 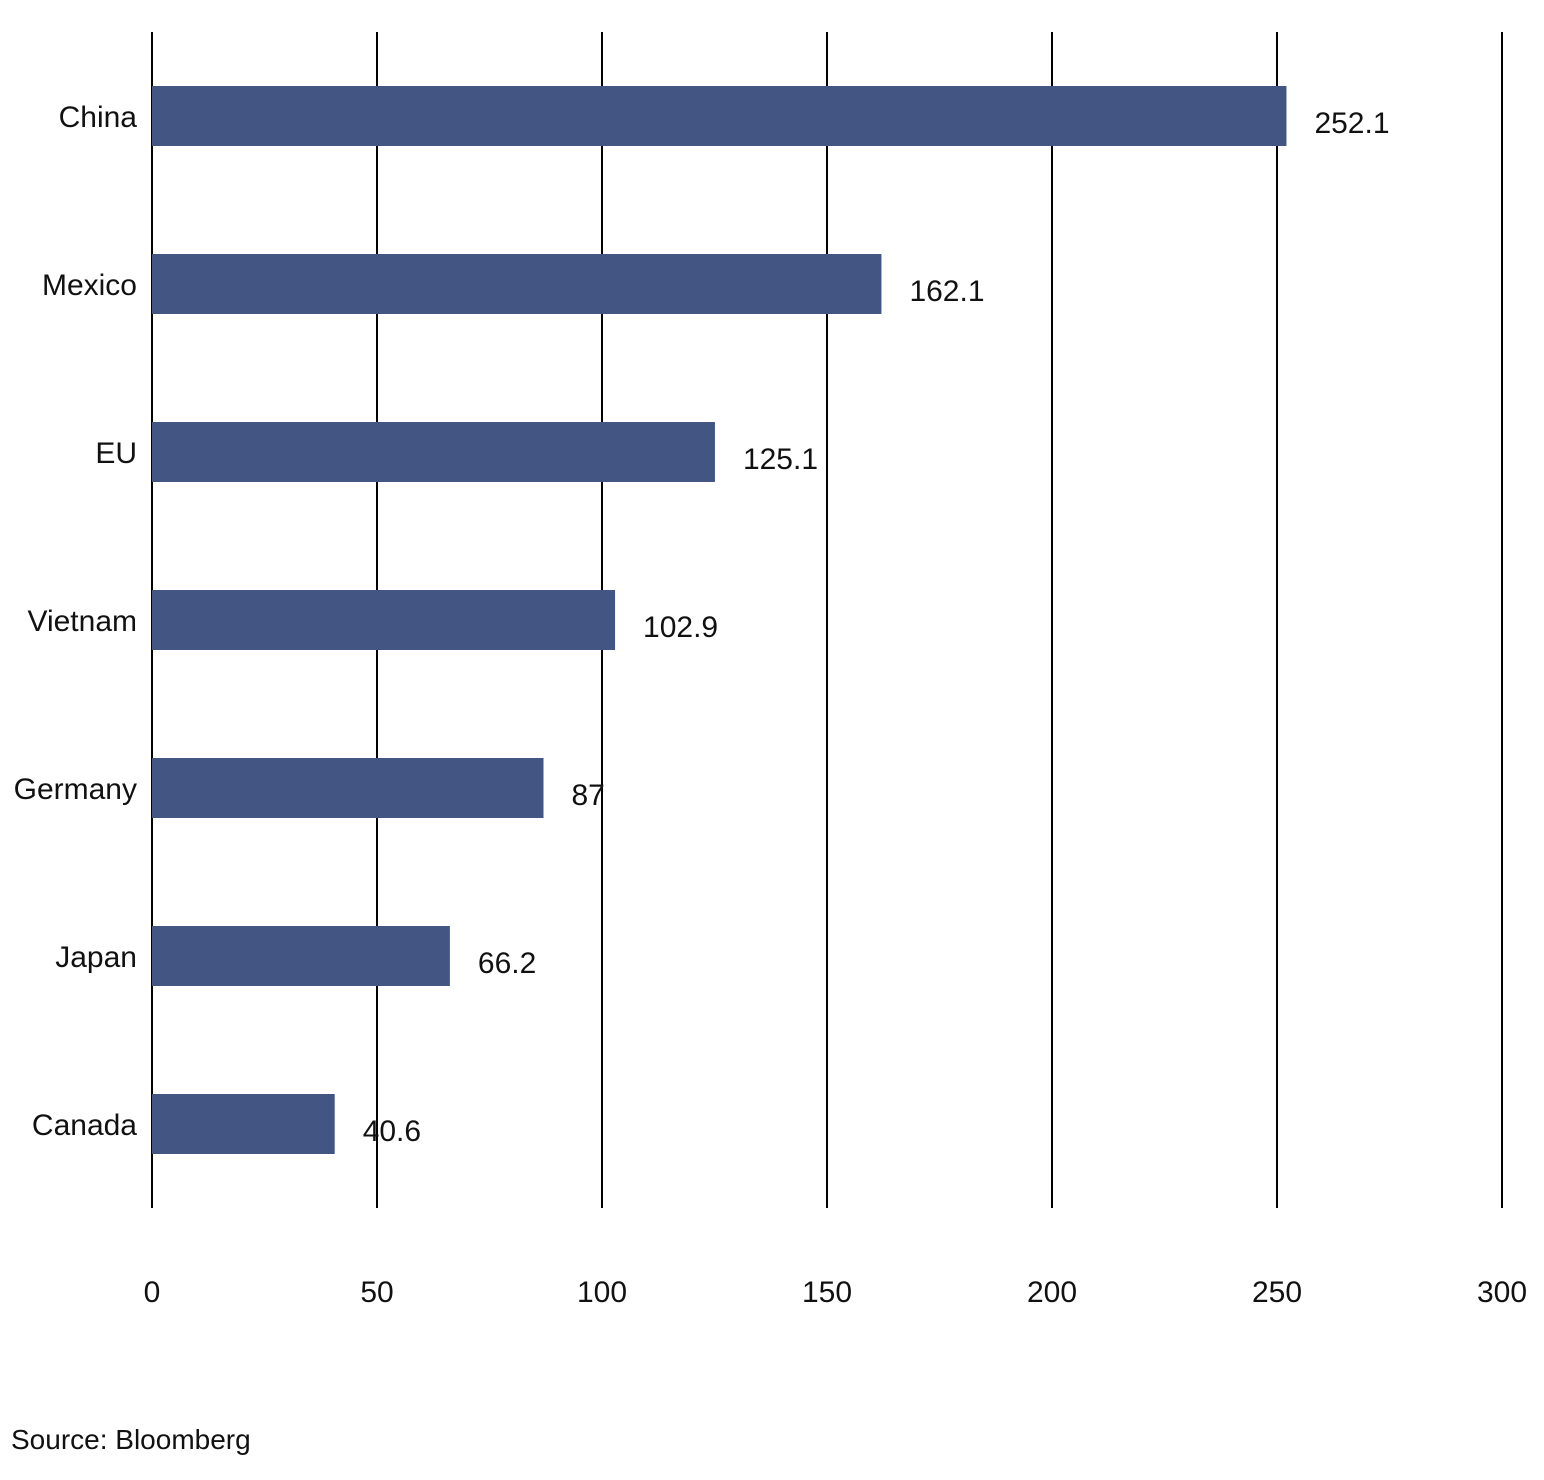 What do you see at coordinates (780, 459) in the screenshot?
I see `value-label-eu: 125.1` at bounding box center [780, 459].